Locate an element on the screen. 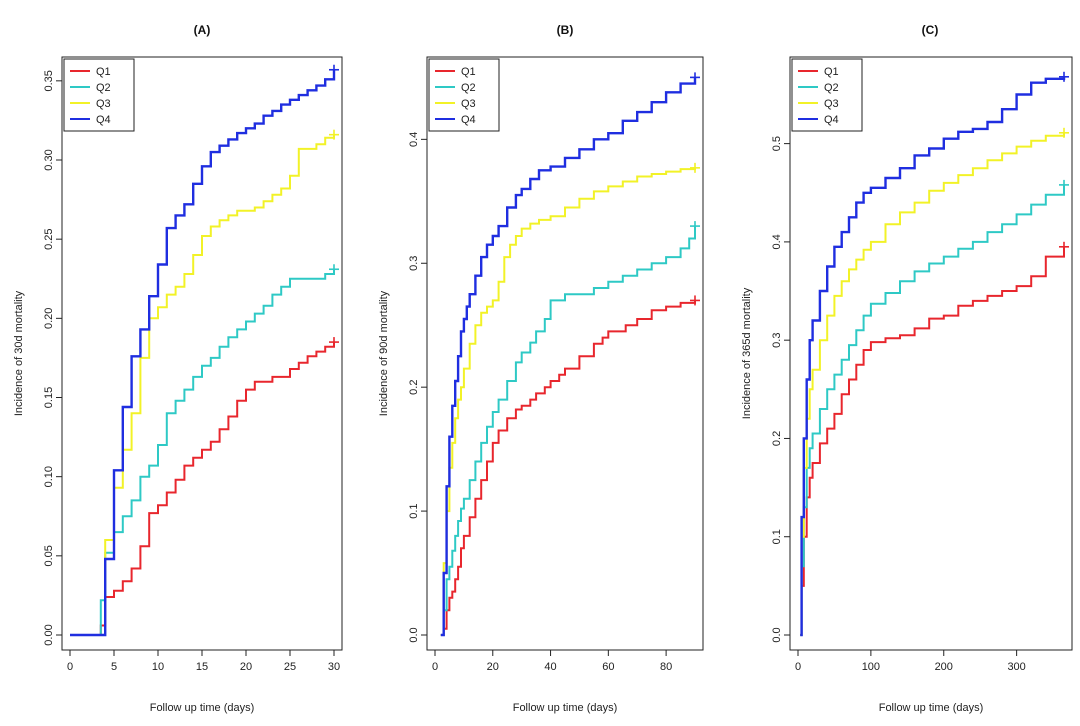 The image size is (1080, 726). panel-title: (B) is located at coordinates (565, 30).